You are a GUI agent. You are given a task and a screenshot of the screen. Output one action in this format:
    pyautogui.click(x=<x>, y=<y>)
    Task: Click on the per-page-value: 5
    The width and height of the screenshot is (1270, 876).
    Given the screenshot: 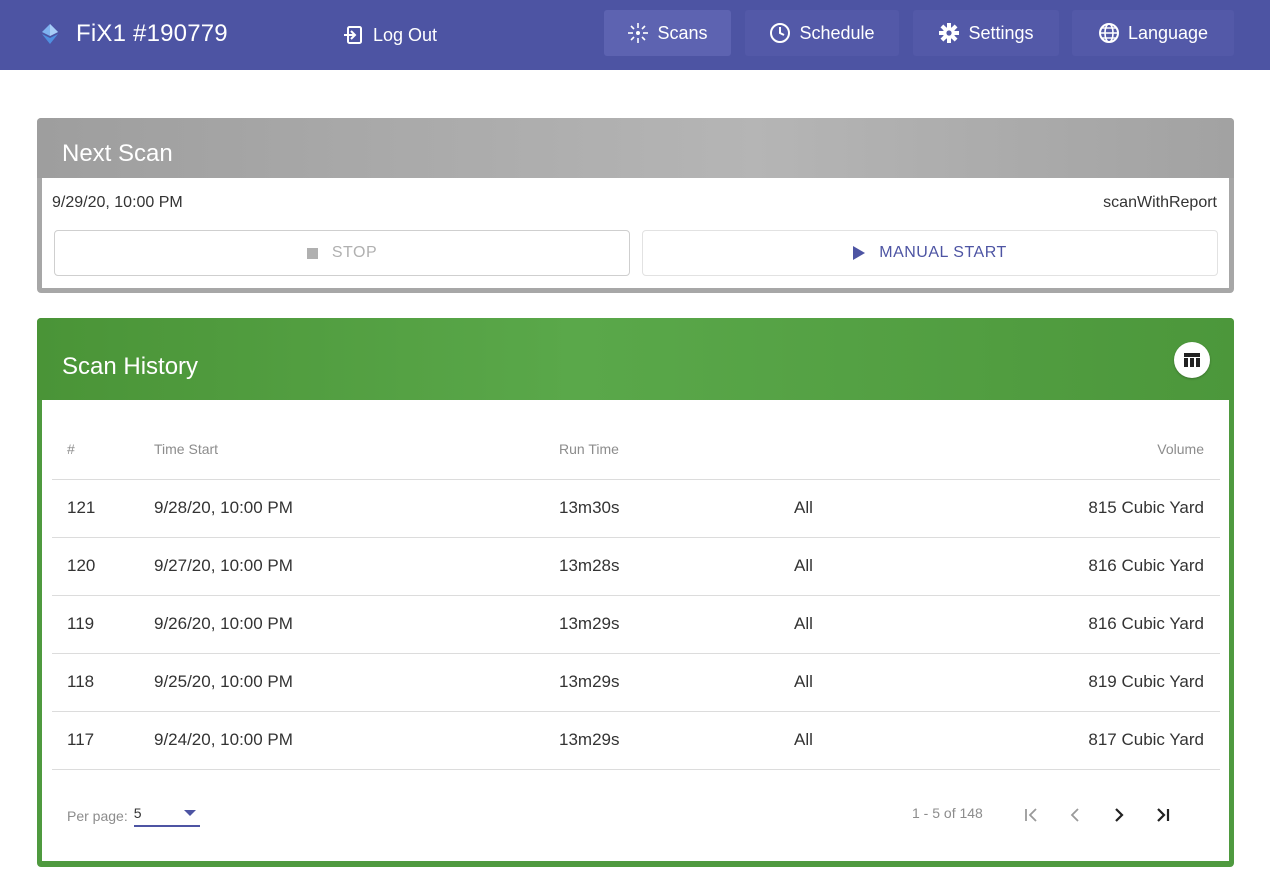 What is the action you would take?
    pyautogui.click(x=137, y=813)
    